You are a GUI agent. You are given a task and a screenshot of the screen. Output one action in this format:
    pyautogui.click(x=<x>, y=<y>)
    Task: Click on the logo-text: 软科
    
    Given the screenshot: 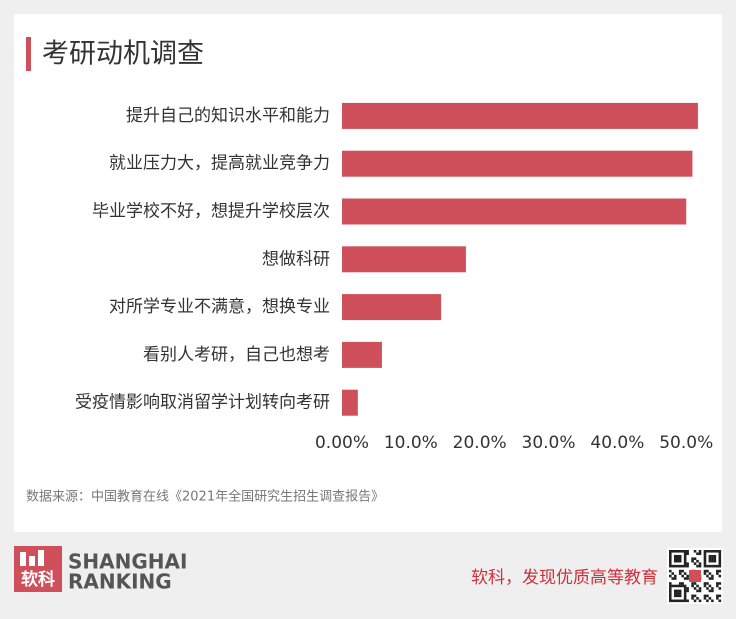 What is the action you would take?
    pyautogui.click(x=38, y=579)
    